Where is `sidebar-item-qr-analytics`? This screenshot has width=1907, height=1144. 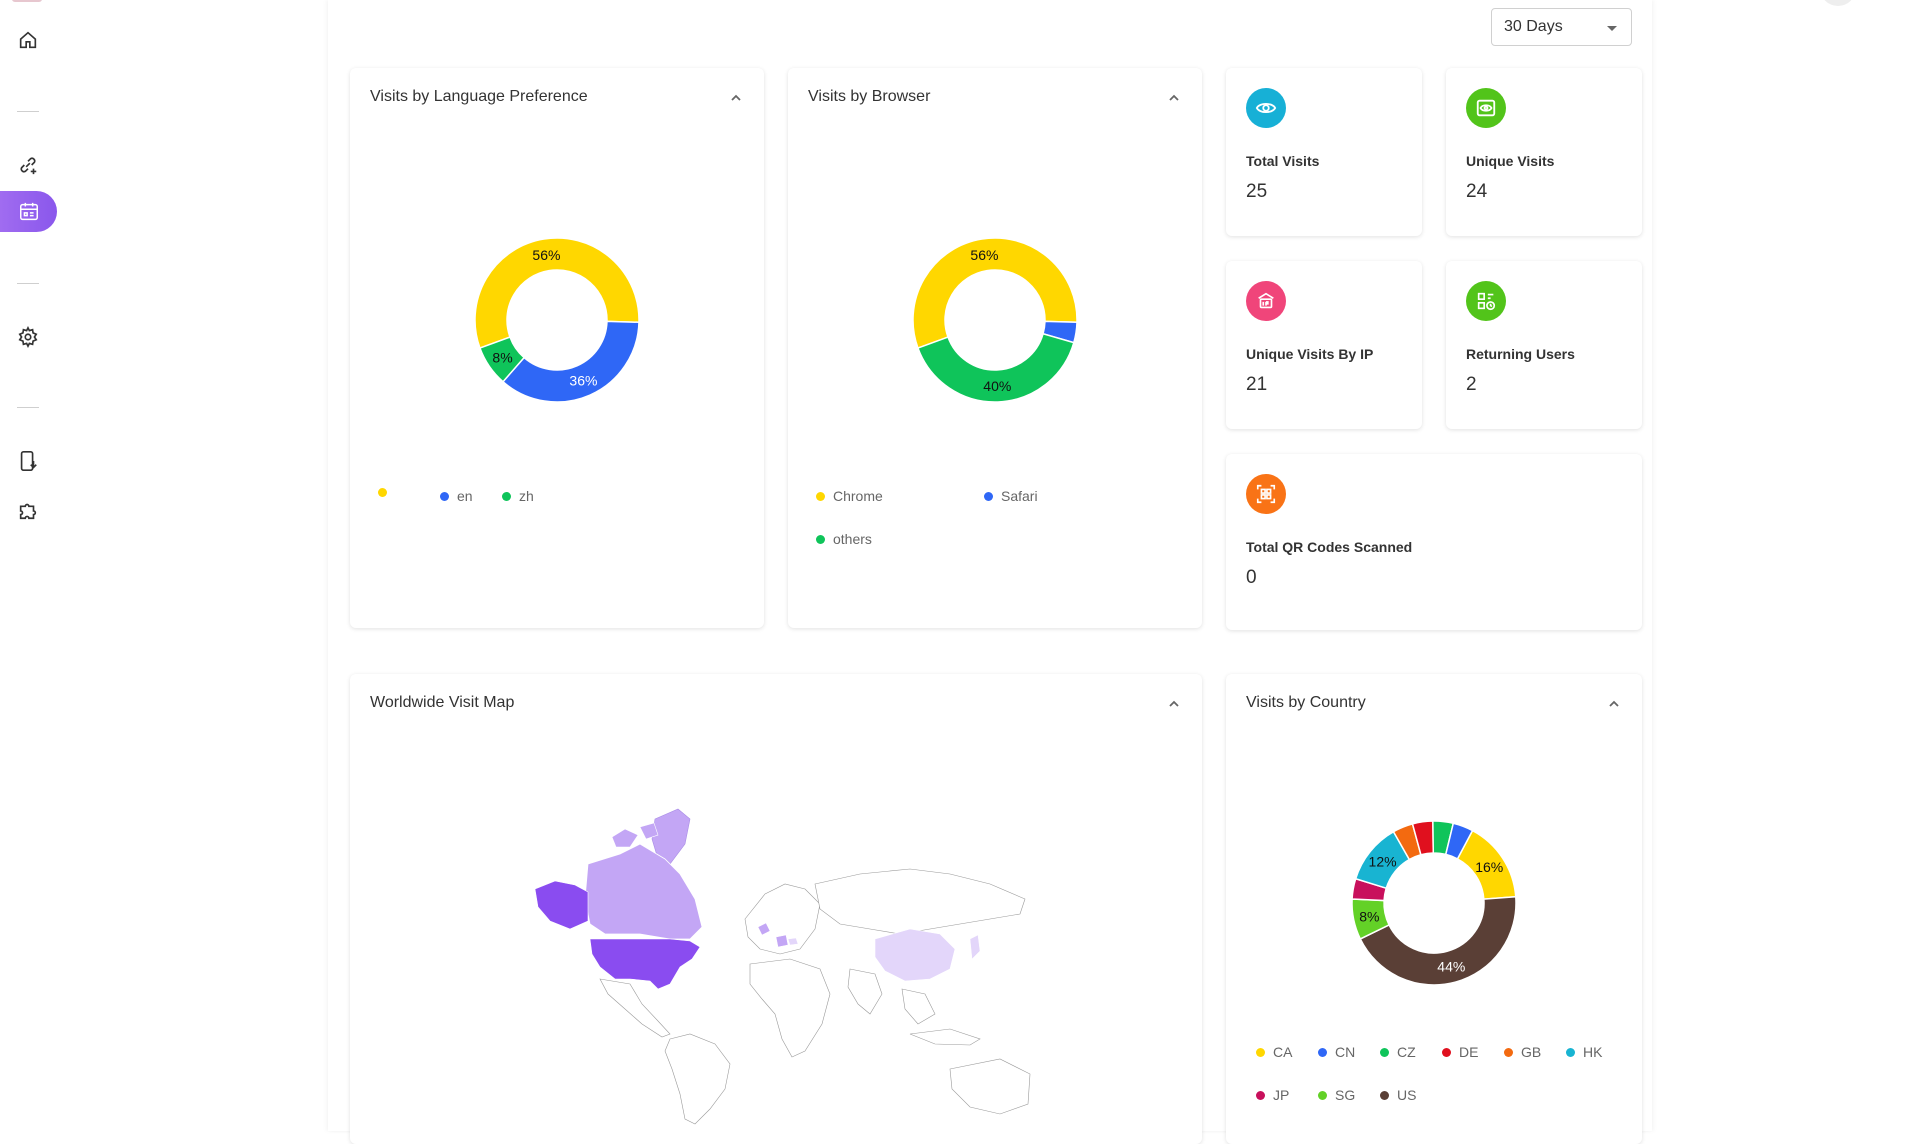
sidebar-item-qr-analytics is located at coordinates (28, 211).